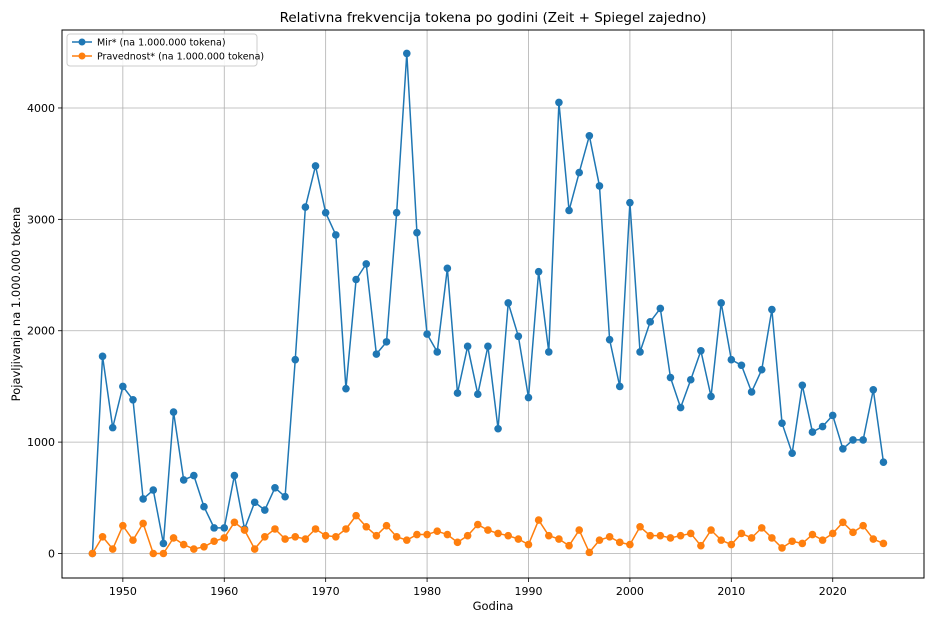  What do you see at coordinates (180, 57) in the screenshot?
I see `legend-label-pravednost: Pravednost* (na 1.000.000 tokena)` at bounding box center [180, 57].